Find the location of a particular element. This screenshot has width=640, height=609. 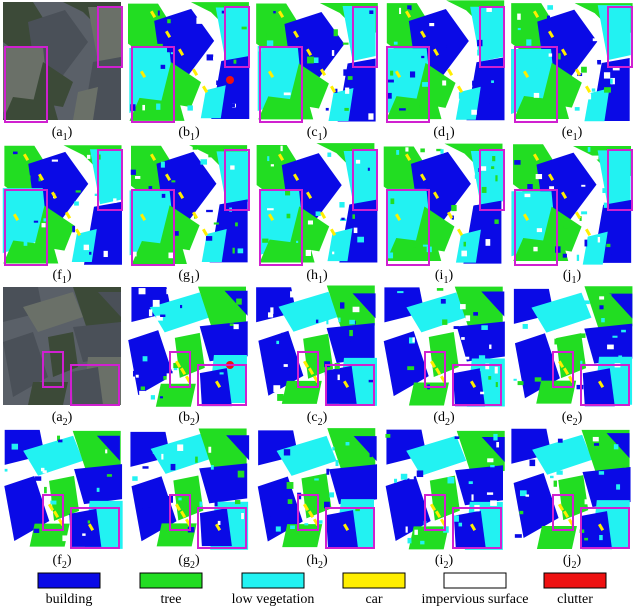

panel-caption: (j2) is located at coordinates (572, 562).